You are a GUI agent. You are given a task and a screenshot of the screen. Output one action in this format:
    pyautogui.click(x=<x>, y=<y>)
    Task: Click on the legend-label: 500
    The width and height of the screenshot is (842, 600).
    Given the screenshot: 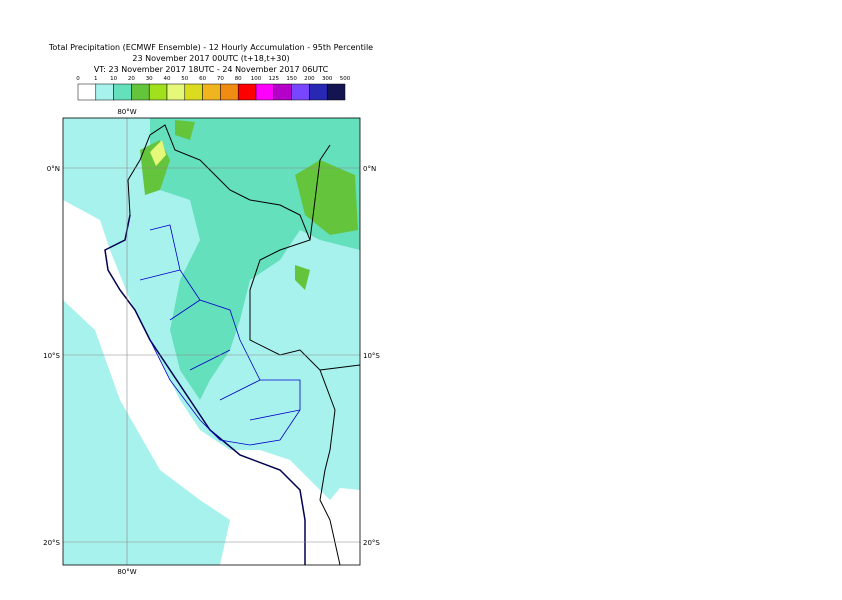 What is the action you would take?
    pyautogui.click(x=345, y=79)
    